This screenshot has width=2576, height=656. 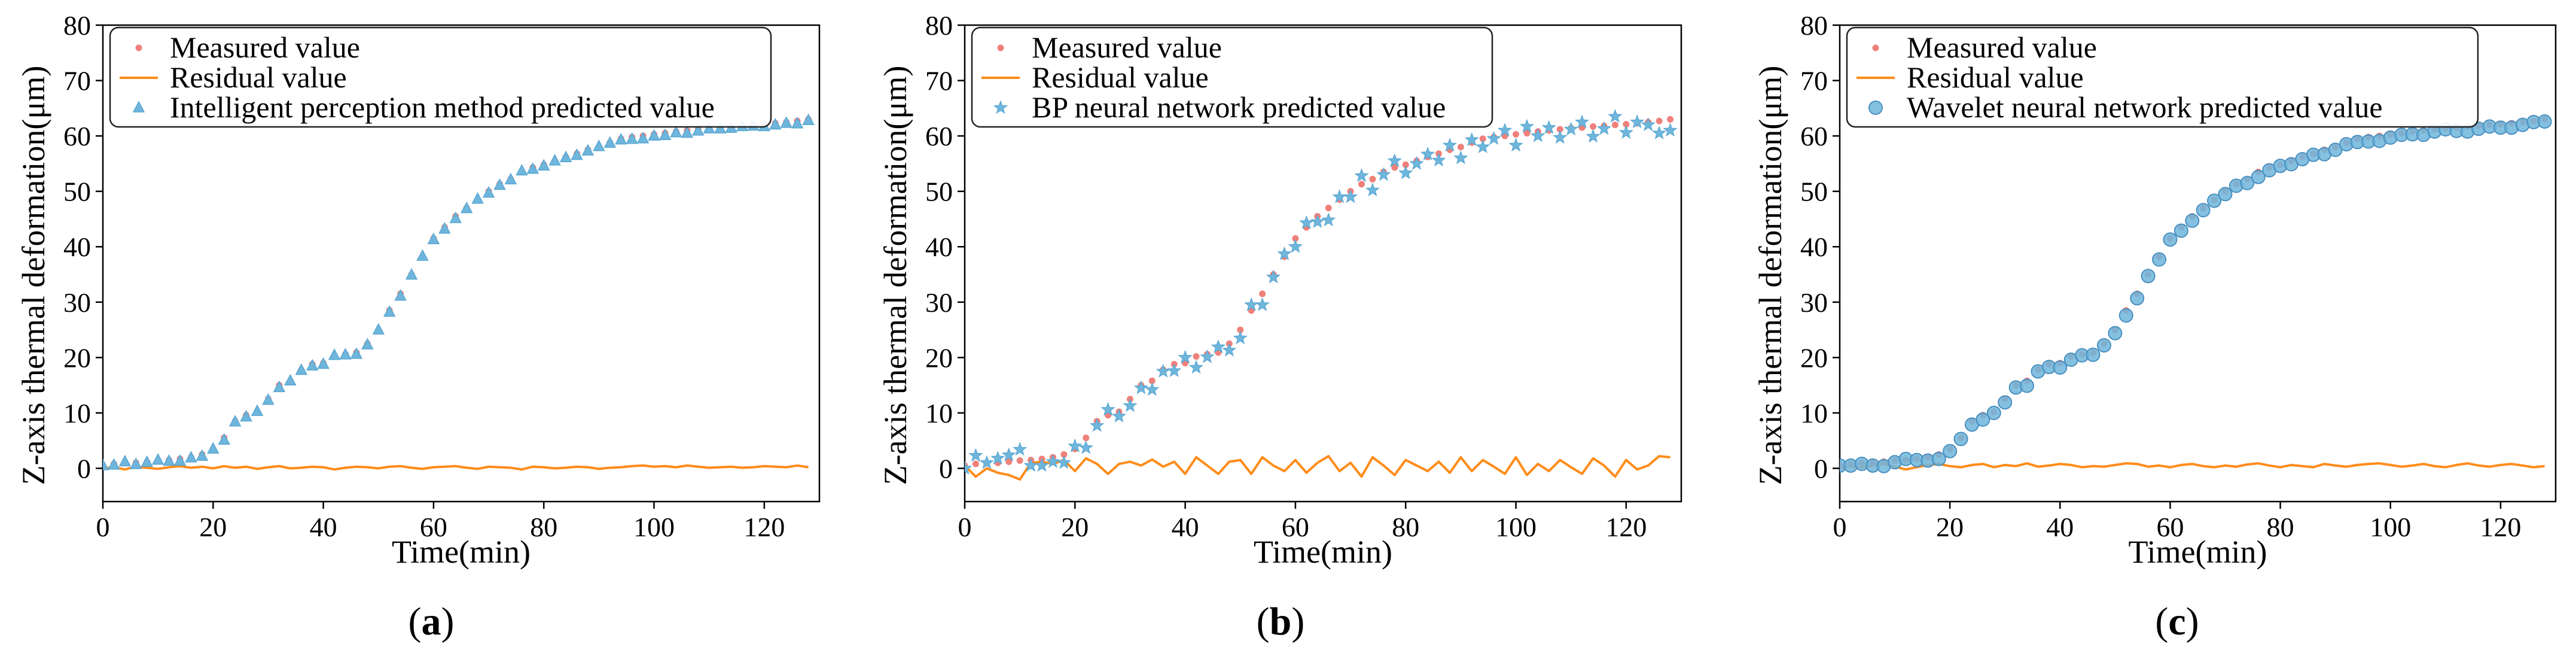 What do you see at coordinates (2177, 621) in the screenshot?
I see `panel-caption: (c)` at bounding box center [2177, 621].